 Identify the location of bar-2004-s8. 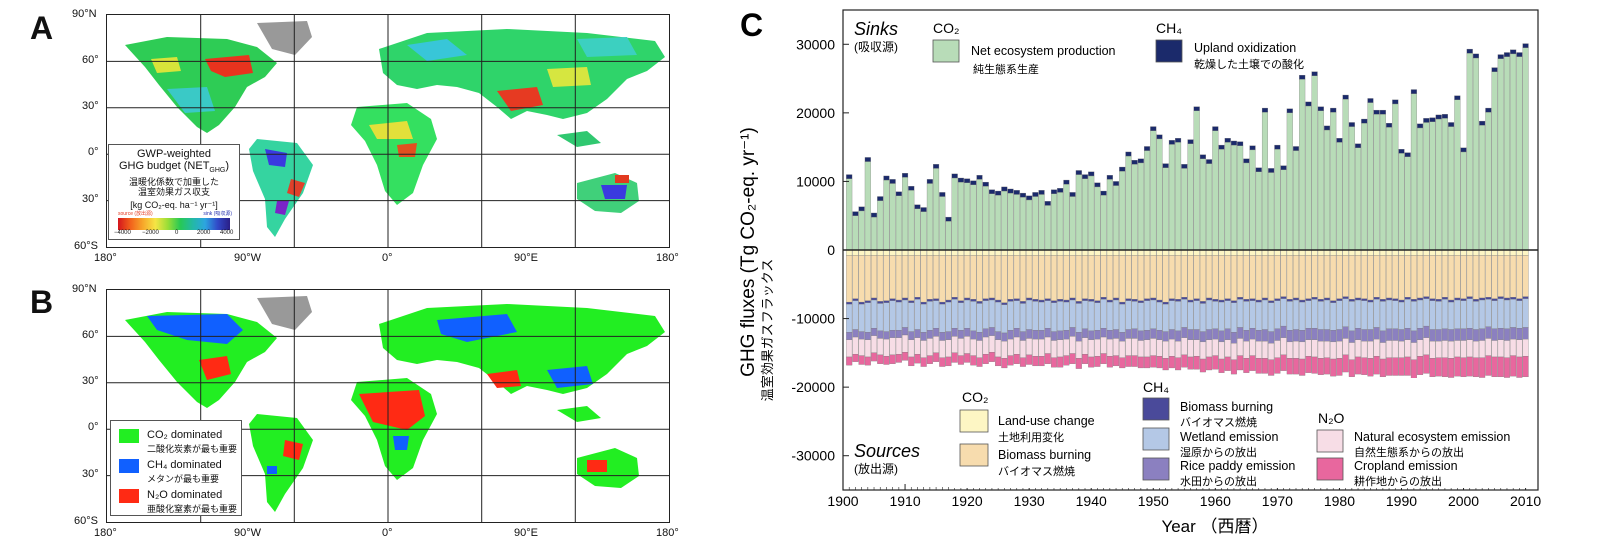
(1488, 365).